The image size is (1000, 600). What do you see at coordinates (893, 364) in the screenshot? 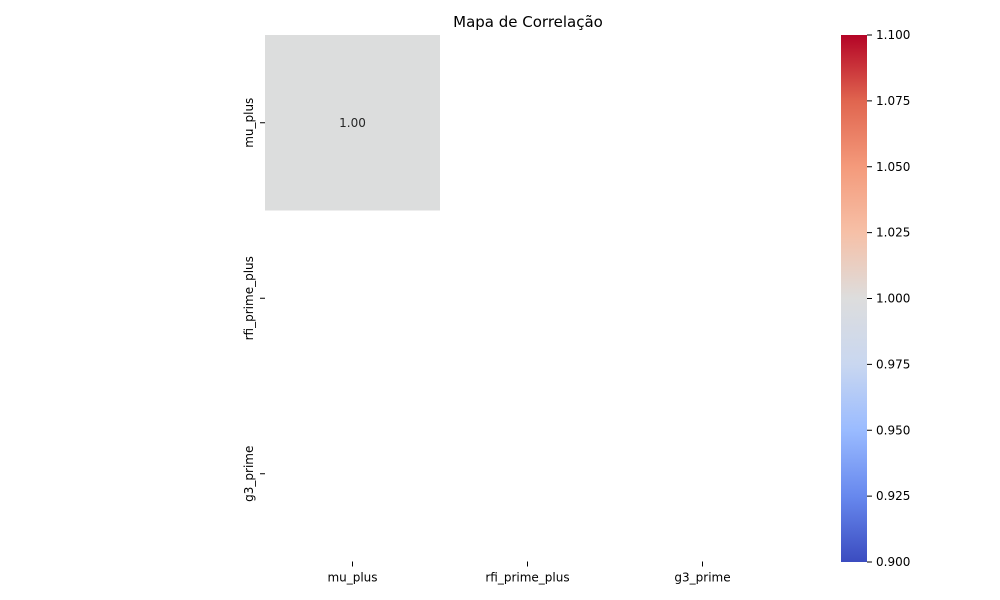
I see `colorbar-tick-label: 0.975` at bounding box center [893, 364].